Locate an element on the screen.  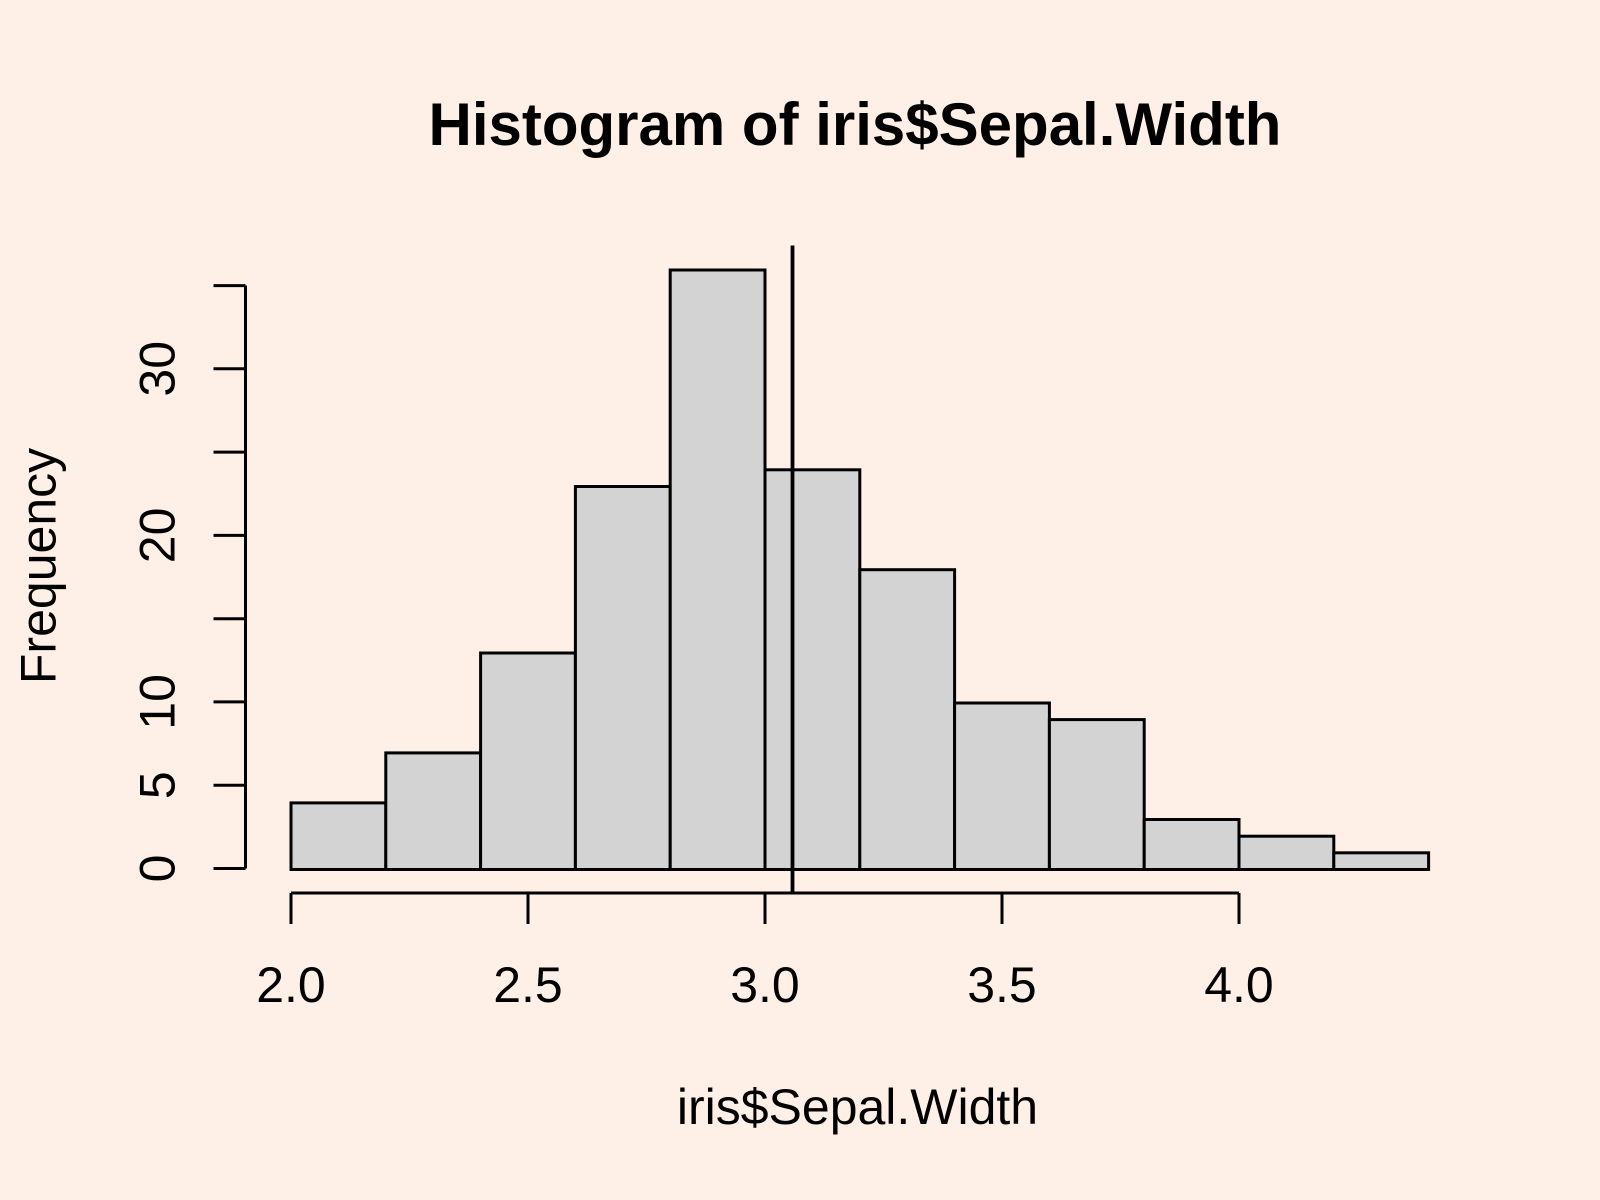
svg-text: 4.0 is located at coordinates (1239, 985).